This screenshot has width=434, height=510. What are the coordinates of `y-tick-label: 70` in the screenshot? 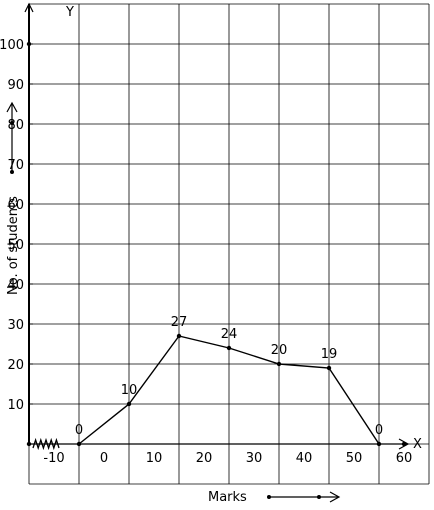 It's located at (15, 165).